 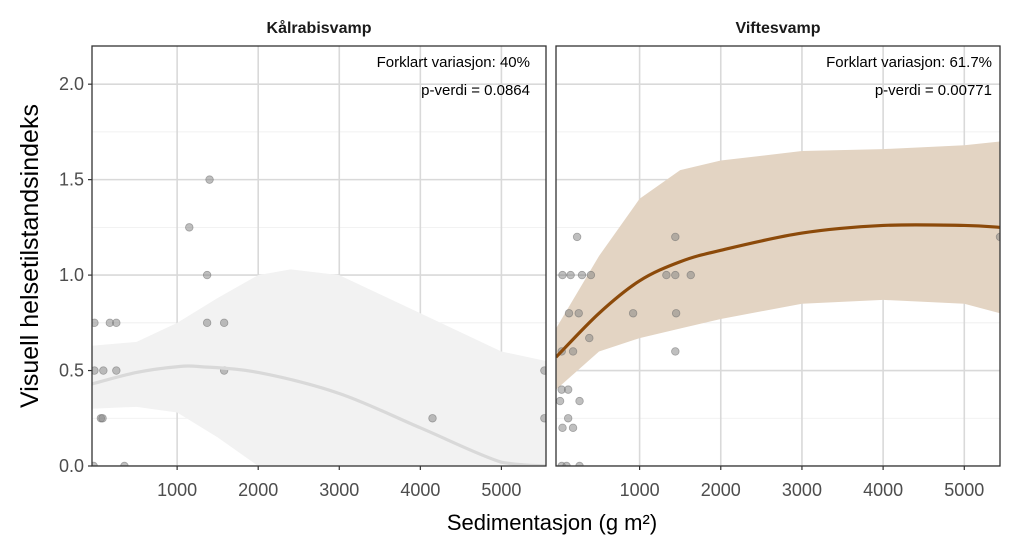 I want to click on annotation-pvalue-2: p-verdi = 0.00771, so click(x=933, y=90).